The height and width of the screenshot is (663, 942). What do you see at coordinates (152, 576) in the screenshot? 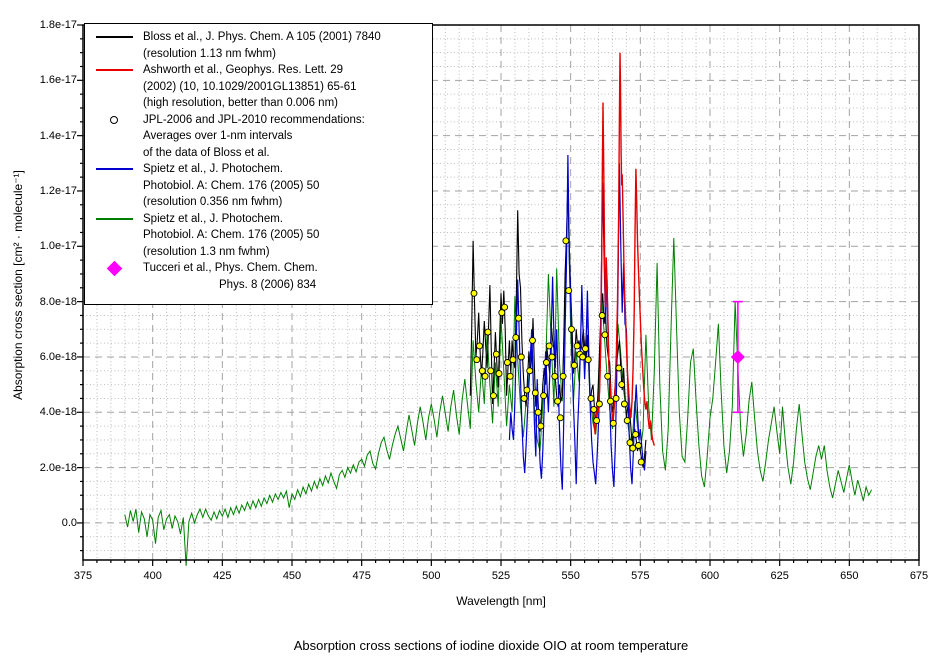
I see `x-tick-label: 400` at bounding box center [152, 576].